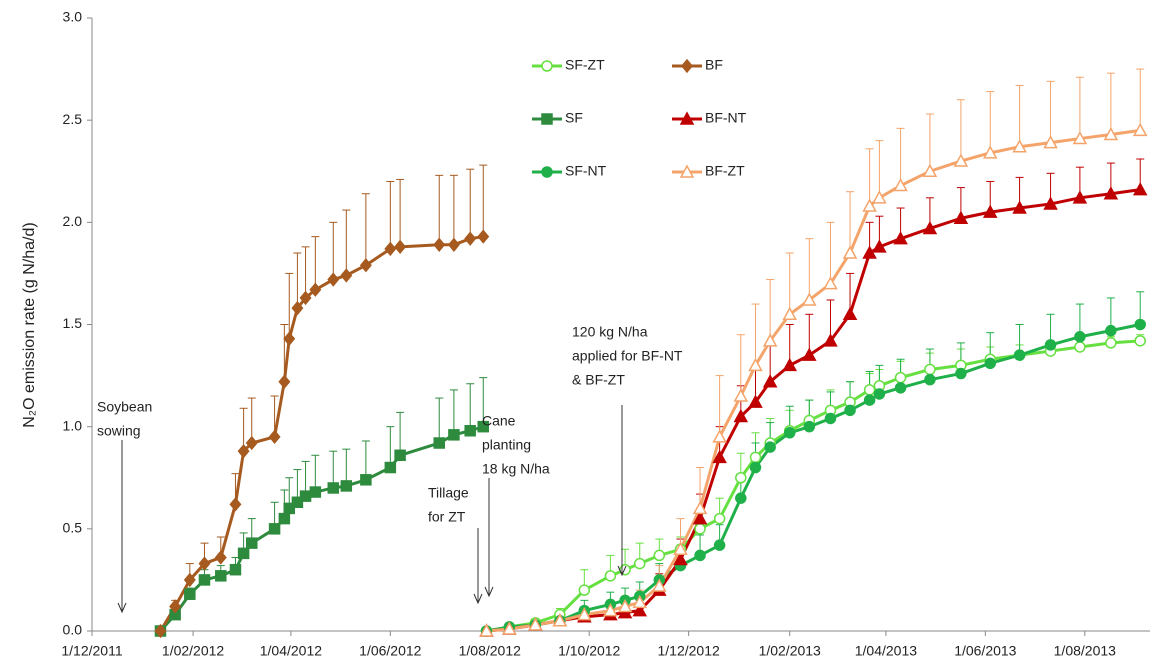  What do you see at coordinates (73, 425) in the screenshot?
I see `y-tick-label: 1.0` at bounding box center [73, 425].